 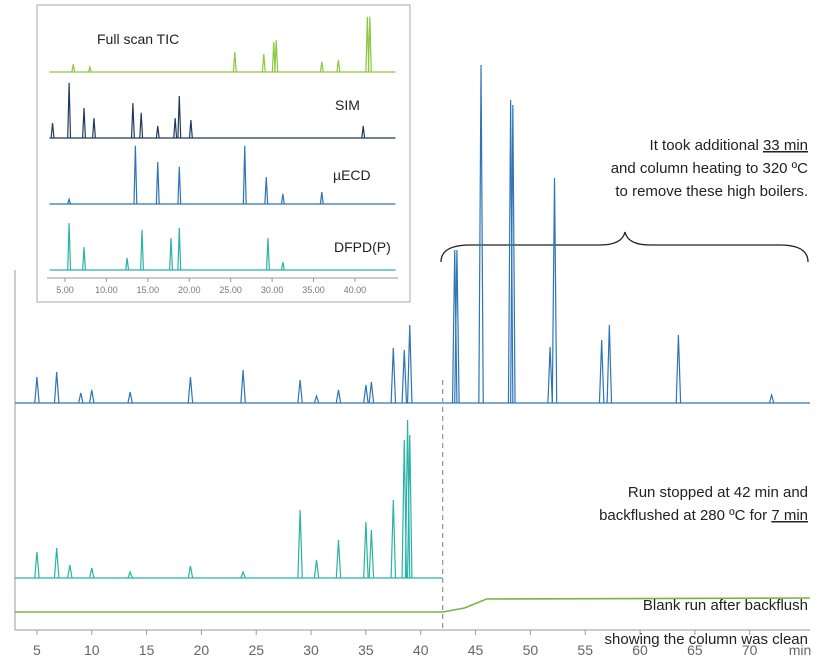 What do you see at coordinates (531, 650) in the screenshot?
I see `x-tick-label: 50` at bounding box center [531, 650].